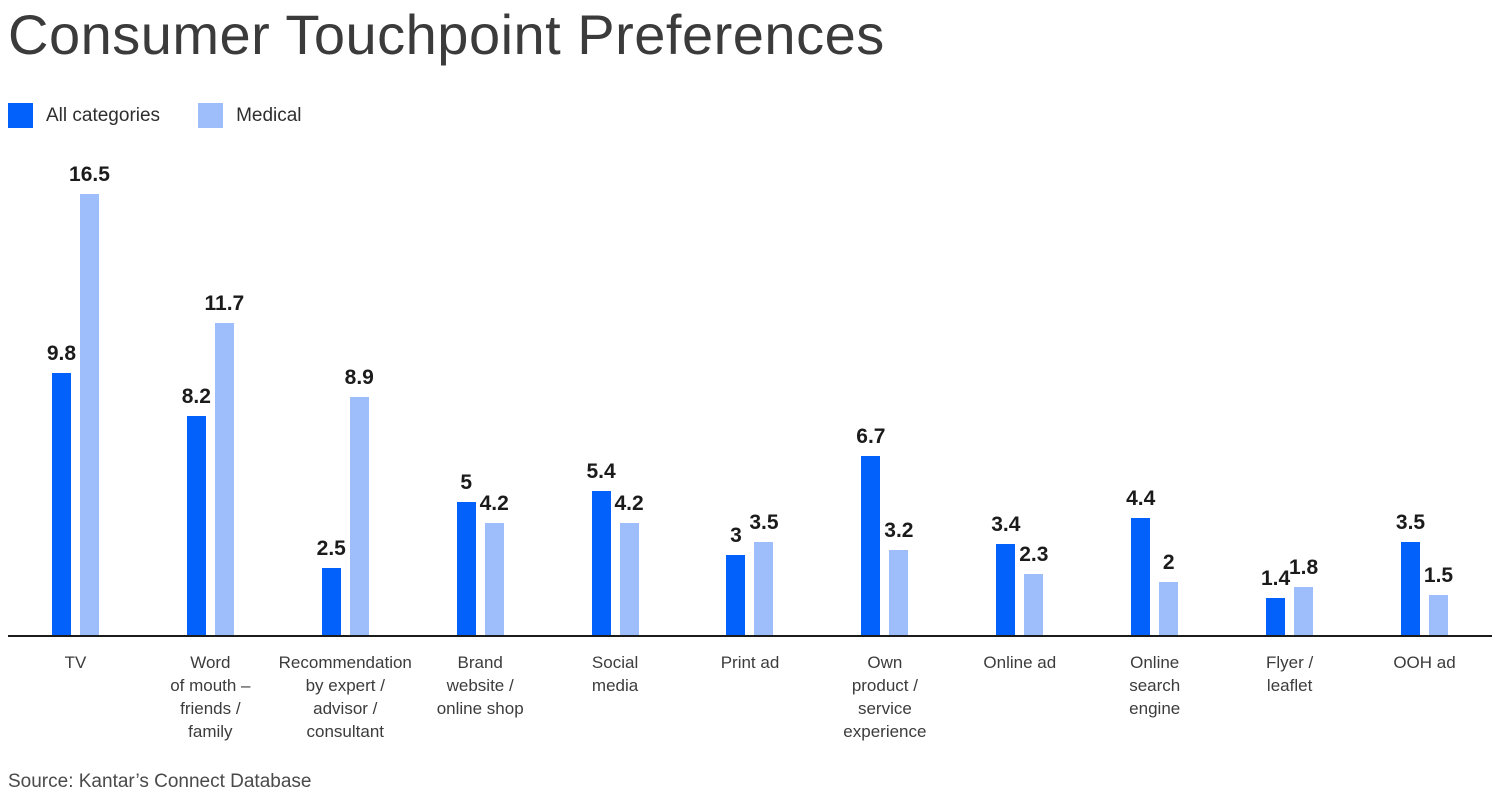 This screenshot has height=800, width=1500. Describe the element at coordinates (1019, 413) in the screenshot. I see `bar-group-8: 3.4 2.3 Online ad` at that location.